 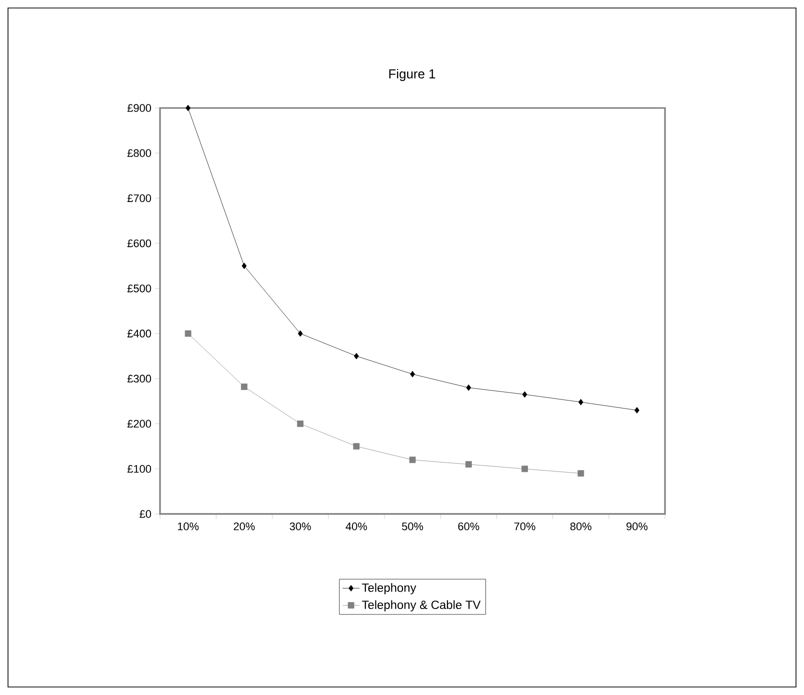 I want to click on y-tick-label: £500, so click(x=139, y=288).